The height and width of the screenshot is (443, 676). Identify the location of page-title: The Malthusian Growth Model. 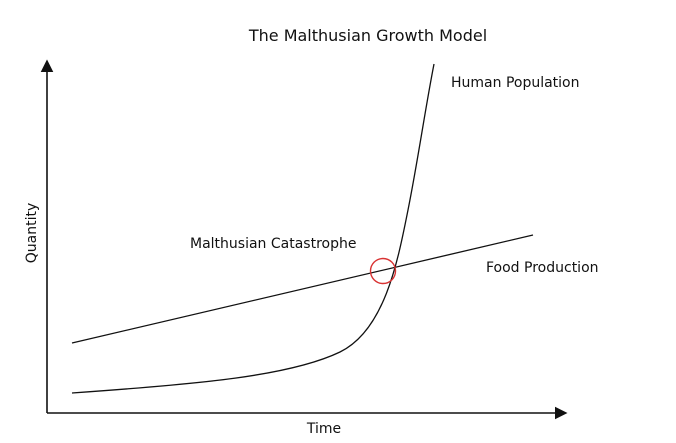
(367, 35).